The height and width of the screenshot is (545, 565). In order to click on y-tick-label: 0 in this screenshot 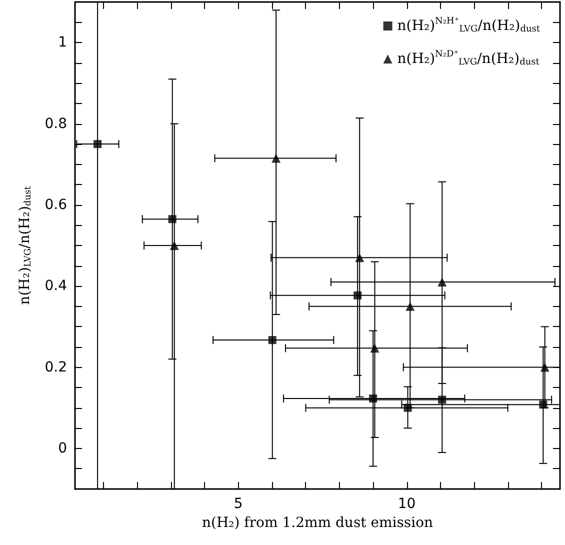, I will do `click(62, 448)`.